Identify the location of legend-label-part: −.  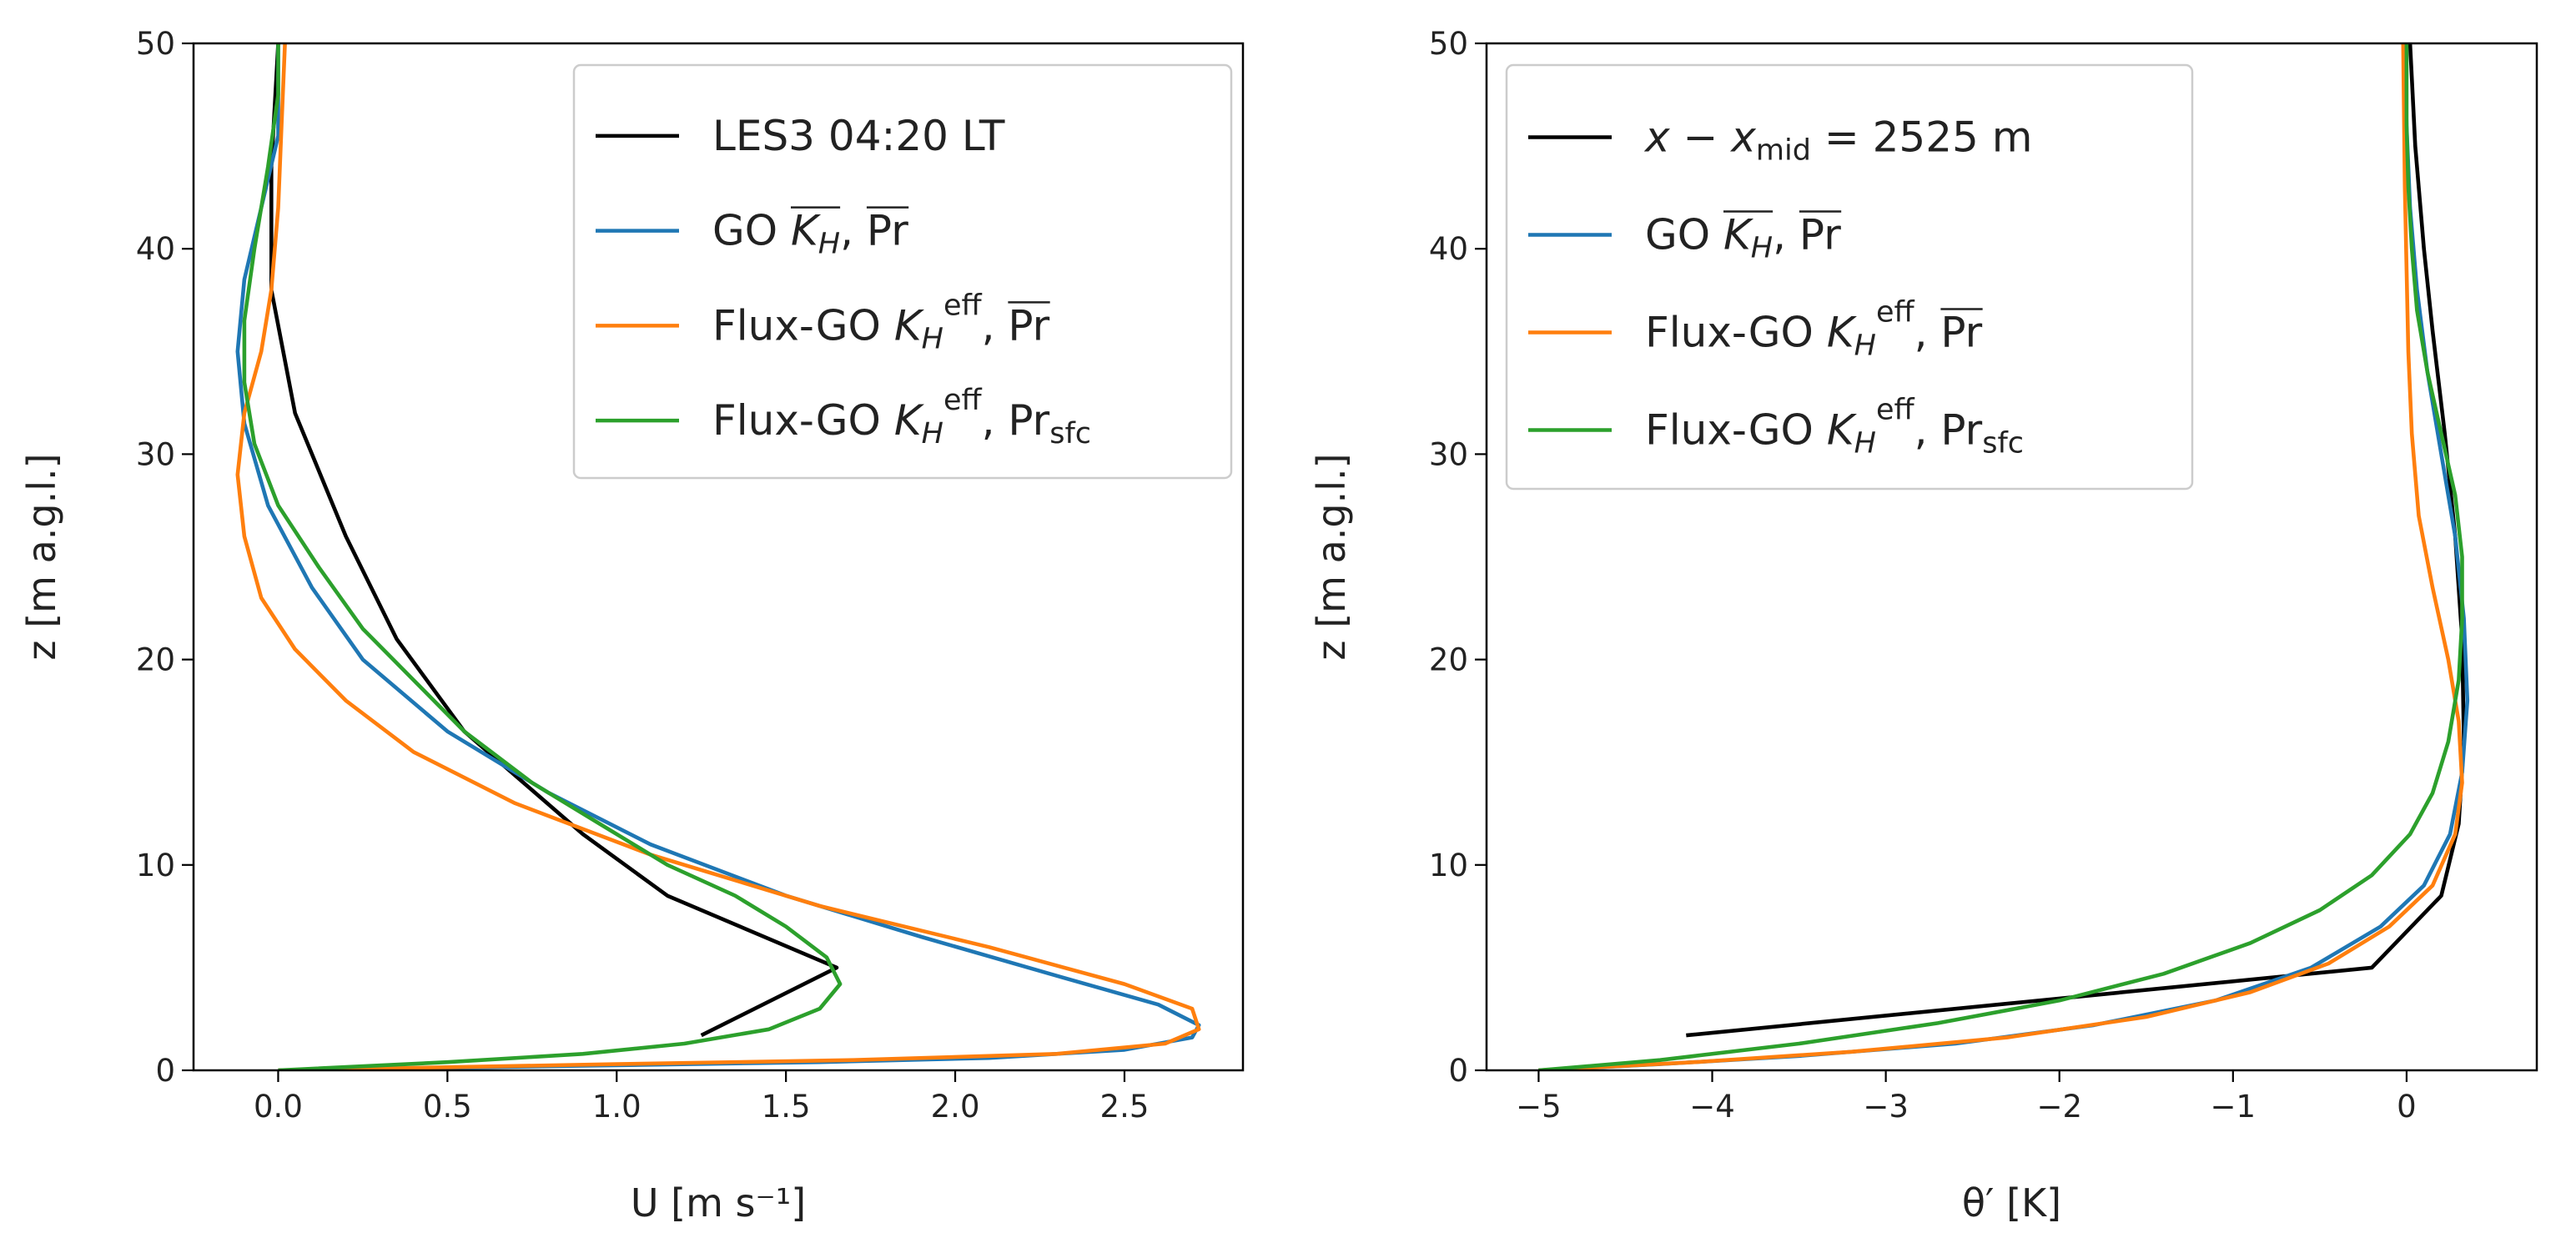
(1701, 138).